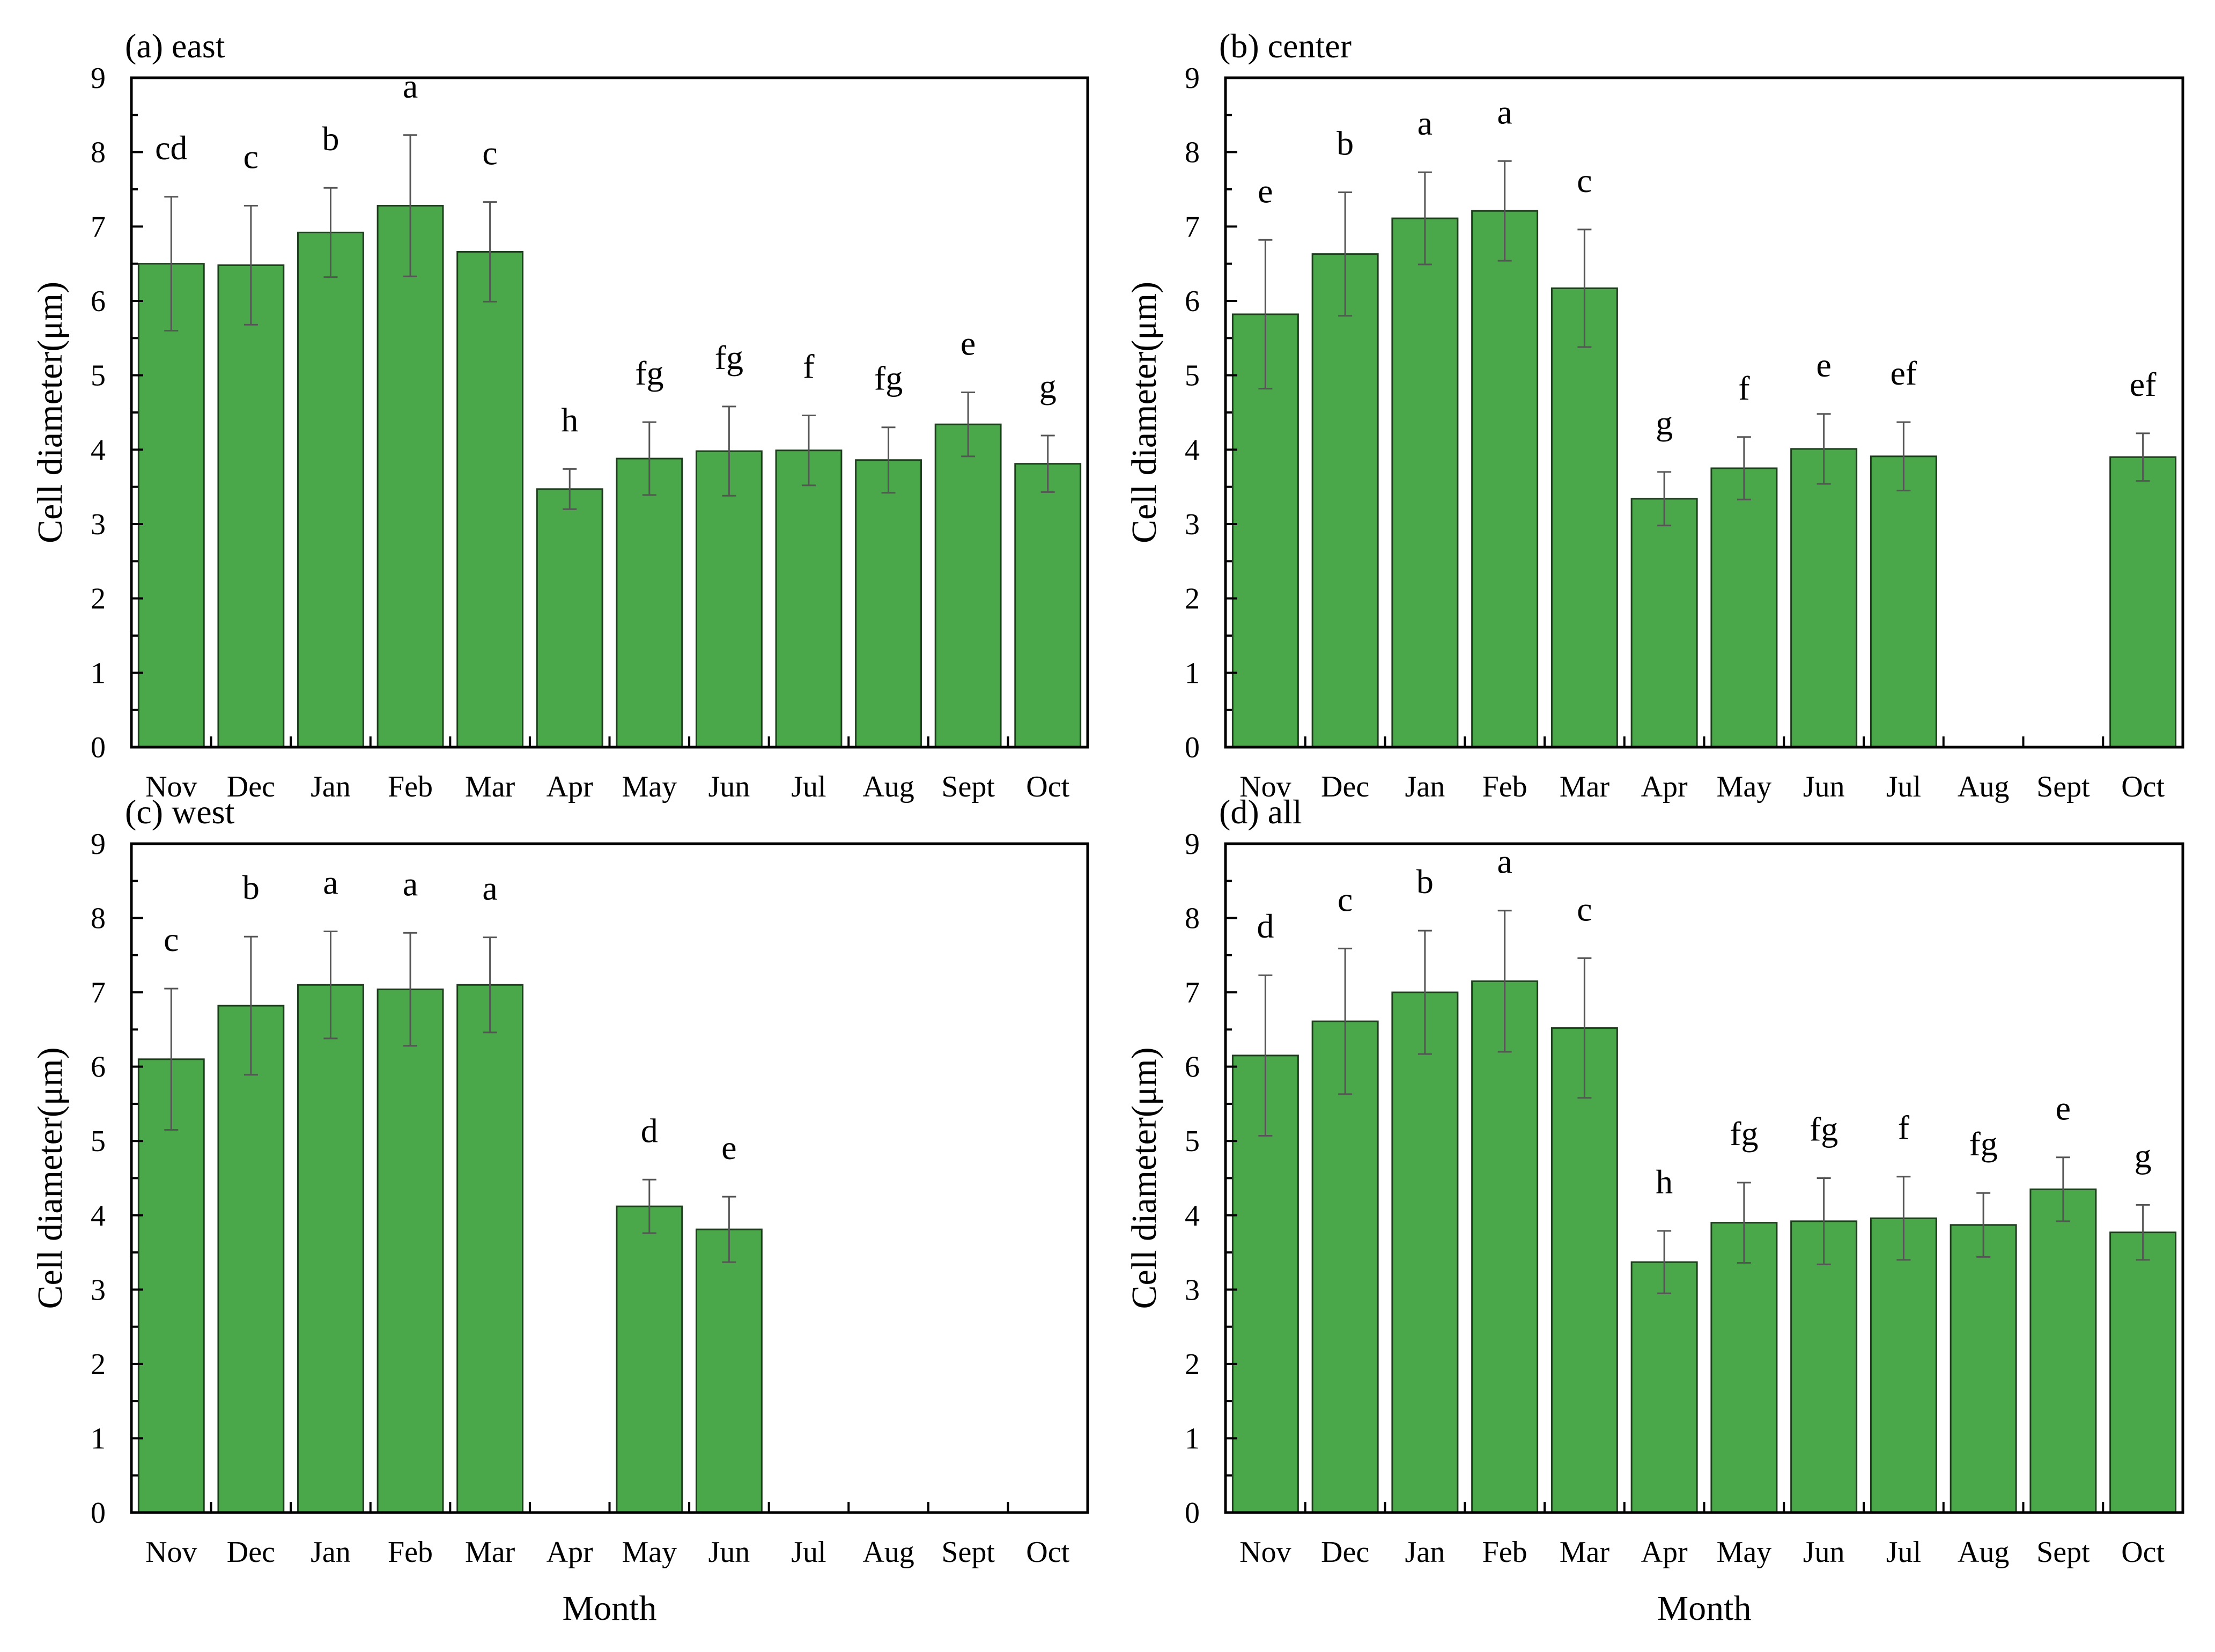  I want to click on panel-c-bar-Dec, so click(251, 1259).